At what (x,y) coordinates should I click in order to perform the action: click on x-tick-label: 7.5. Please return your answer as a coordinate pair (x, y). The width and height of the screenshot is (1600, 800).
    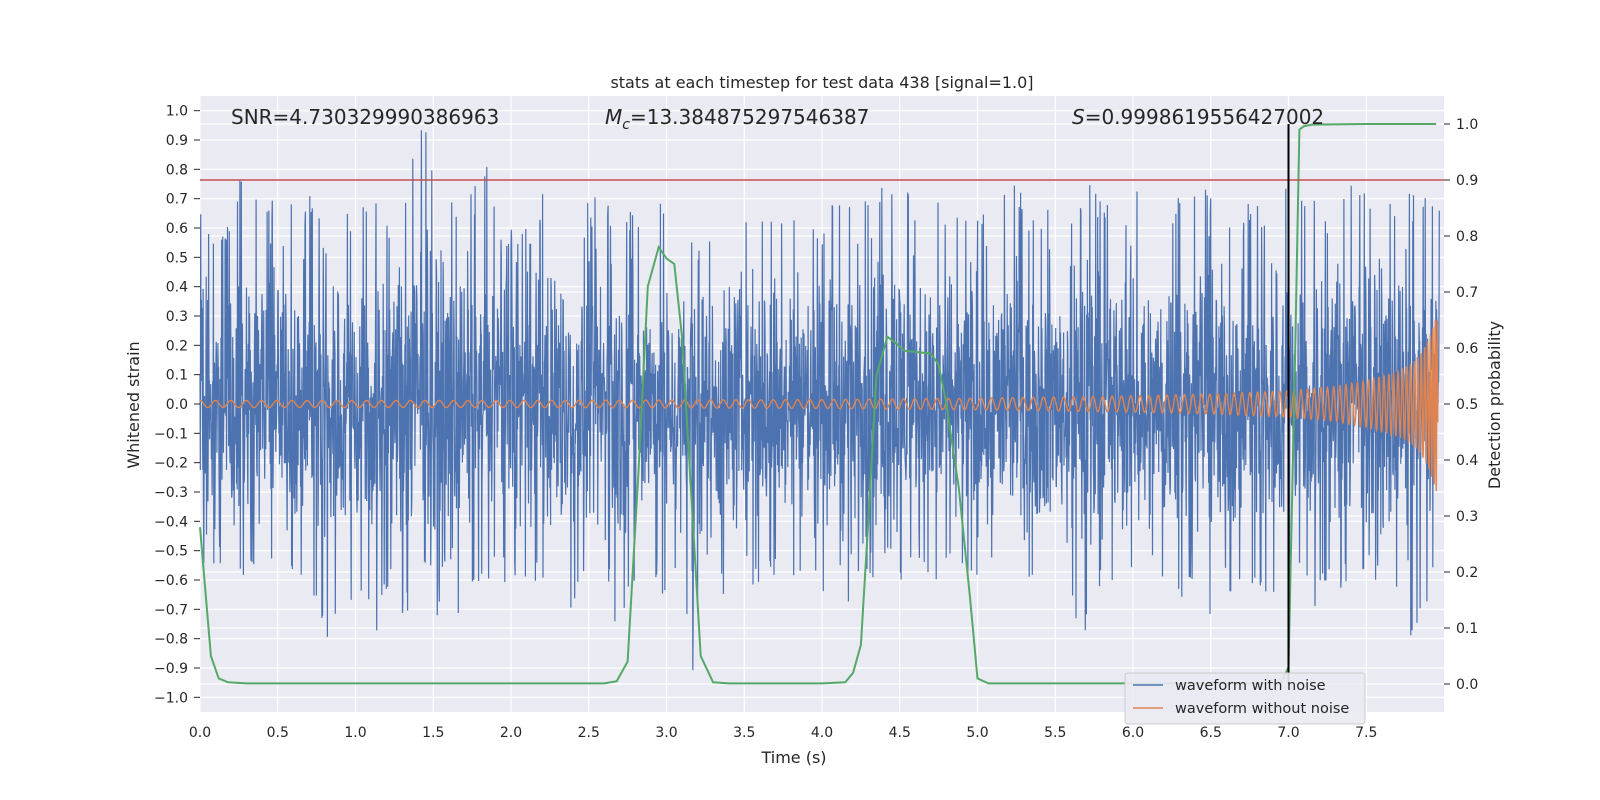
    Looking at the image, I should click on (1366, 733).